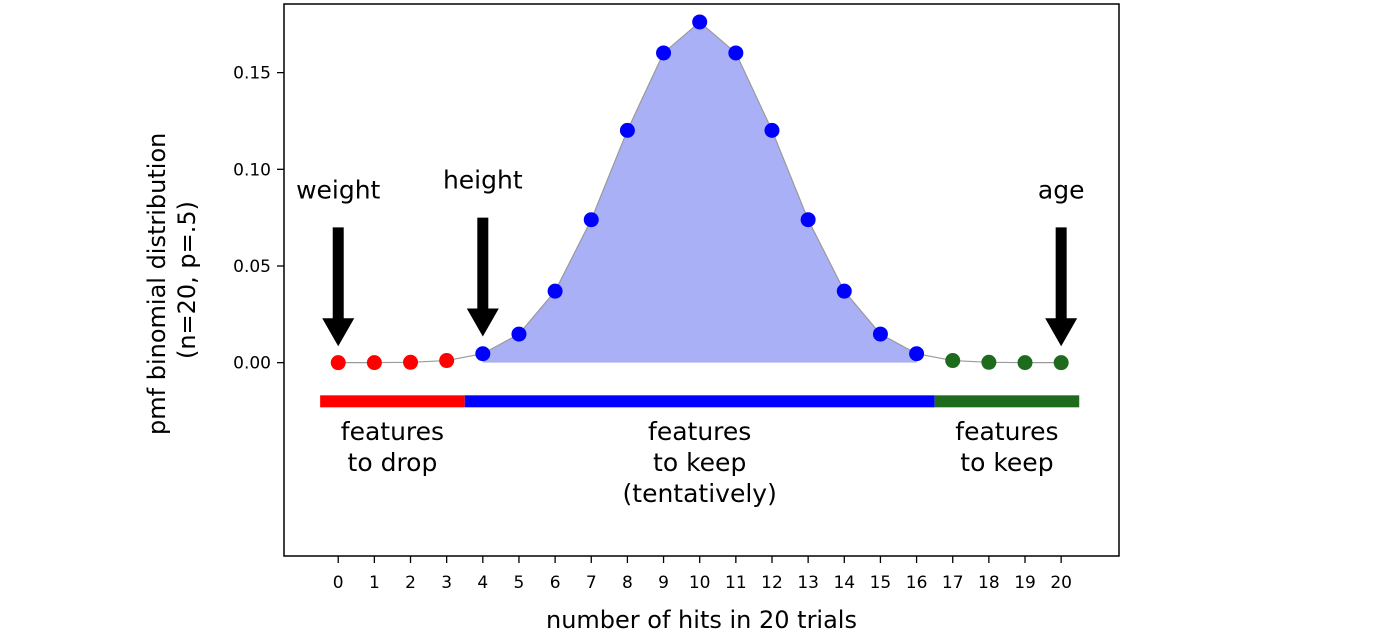  Describe the element at coordinates (172, 280) in the screenshot. I see `y-axis-label: pmf binomial distribution (n=20, p=.5)` at that location.